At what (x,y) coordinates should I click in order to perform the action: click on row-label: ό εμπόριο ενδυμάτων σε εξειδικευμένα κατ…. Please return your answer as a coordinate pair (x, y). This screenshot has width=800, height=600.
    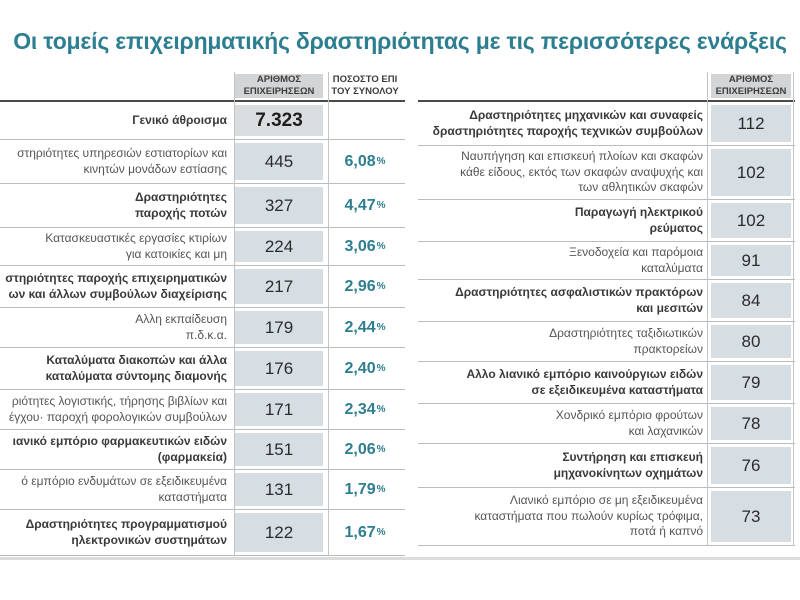
    Looking at the image, I should click on (124, 489).